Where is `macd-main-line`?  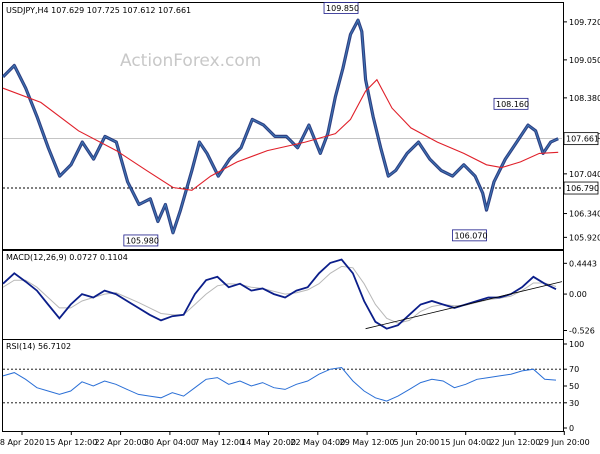
macd-main-line is located at coordinates (279, 294).